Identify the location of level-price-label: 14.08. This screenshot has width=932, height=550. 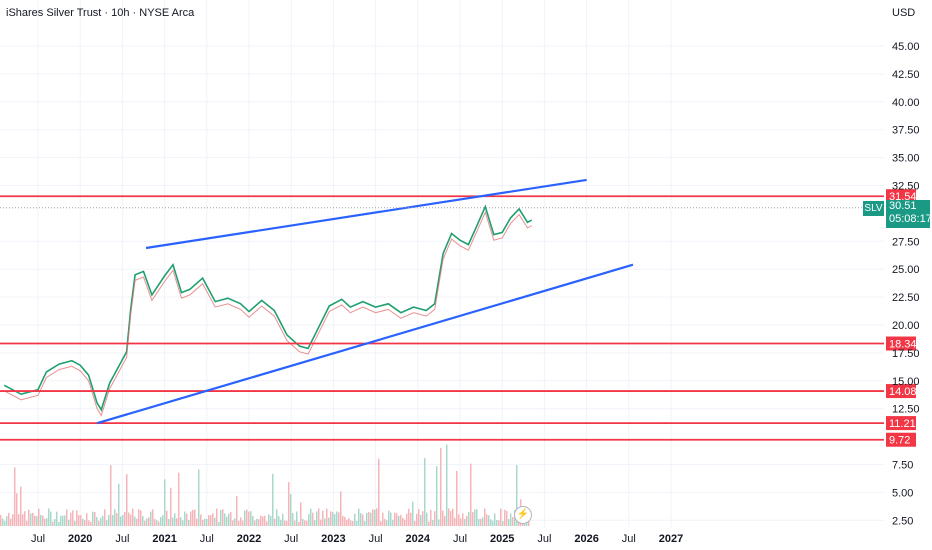
(903, 392).